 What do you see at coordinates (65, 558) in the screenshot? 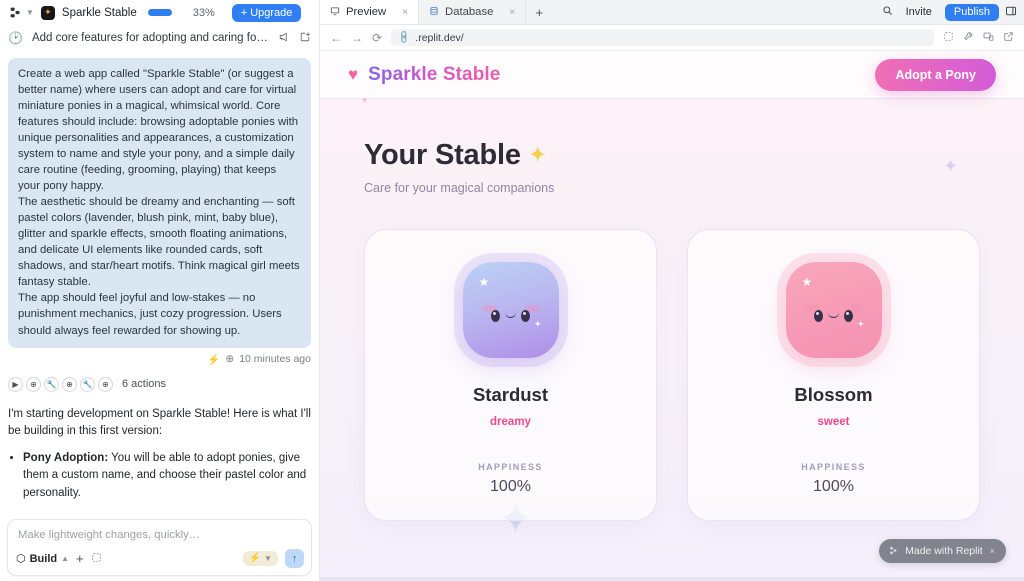
I see `chevron-up-icon: ▲` at bounding box center [65, 558].